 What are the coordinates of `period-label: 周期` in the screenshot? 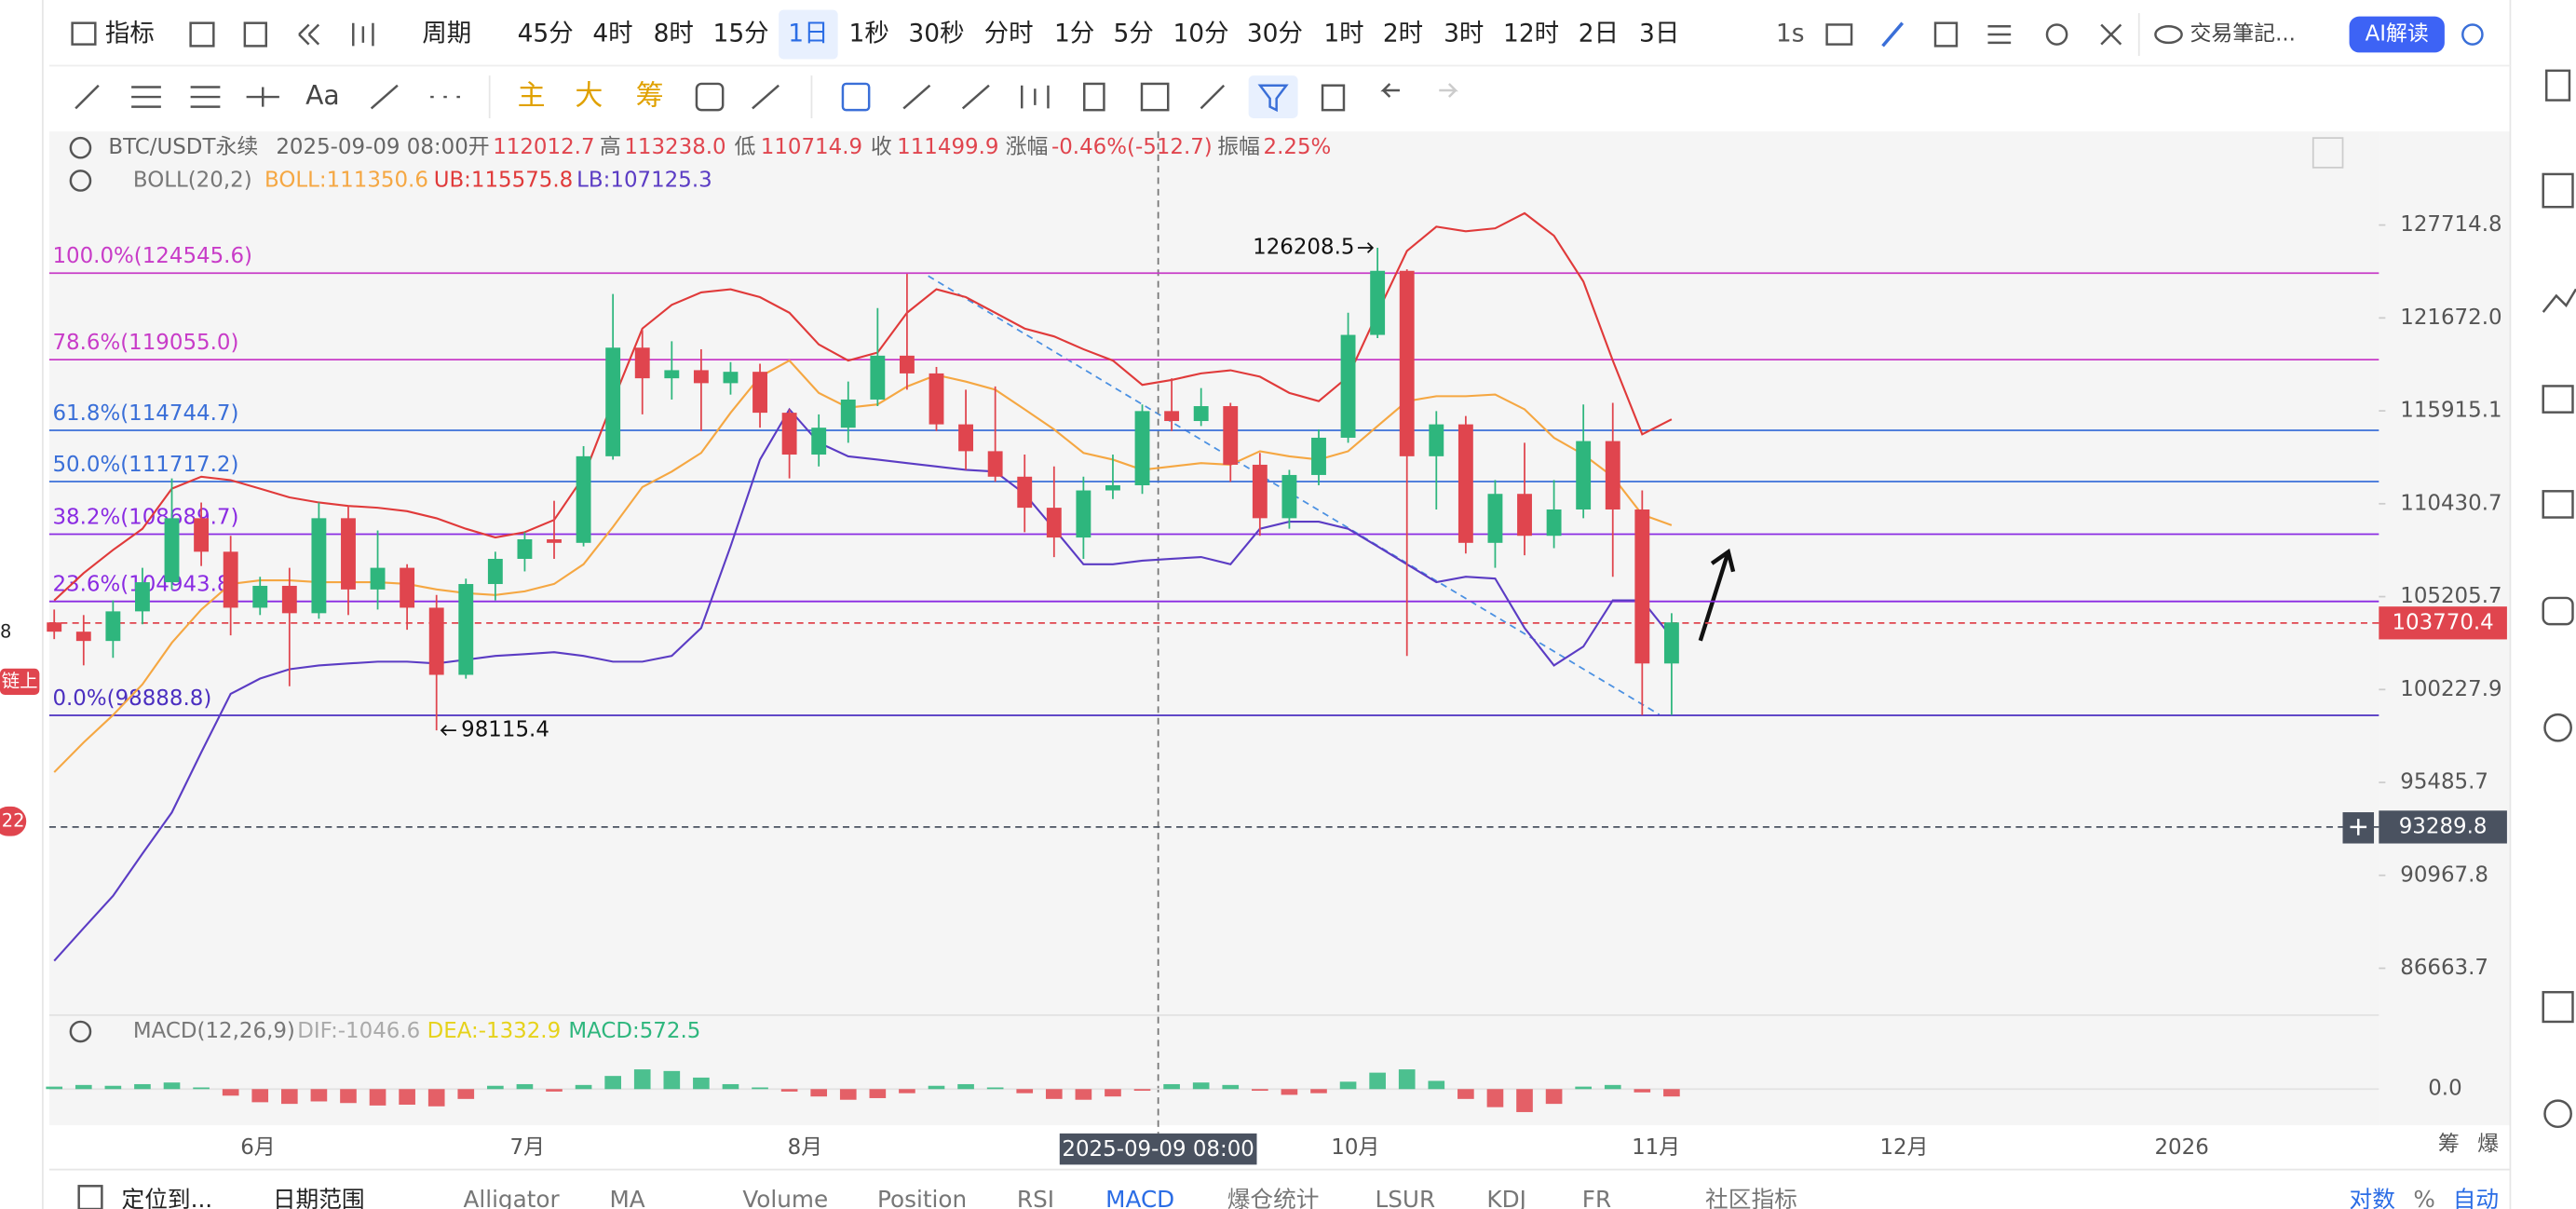 It's located at (446, 34).